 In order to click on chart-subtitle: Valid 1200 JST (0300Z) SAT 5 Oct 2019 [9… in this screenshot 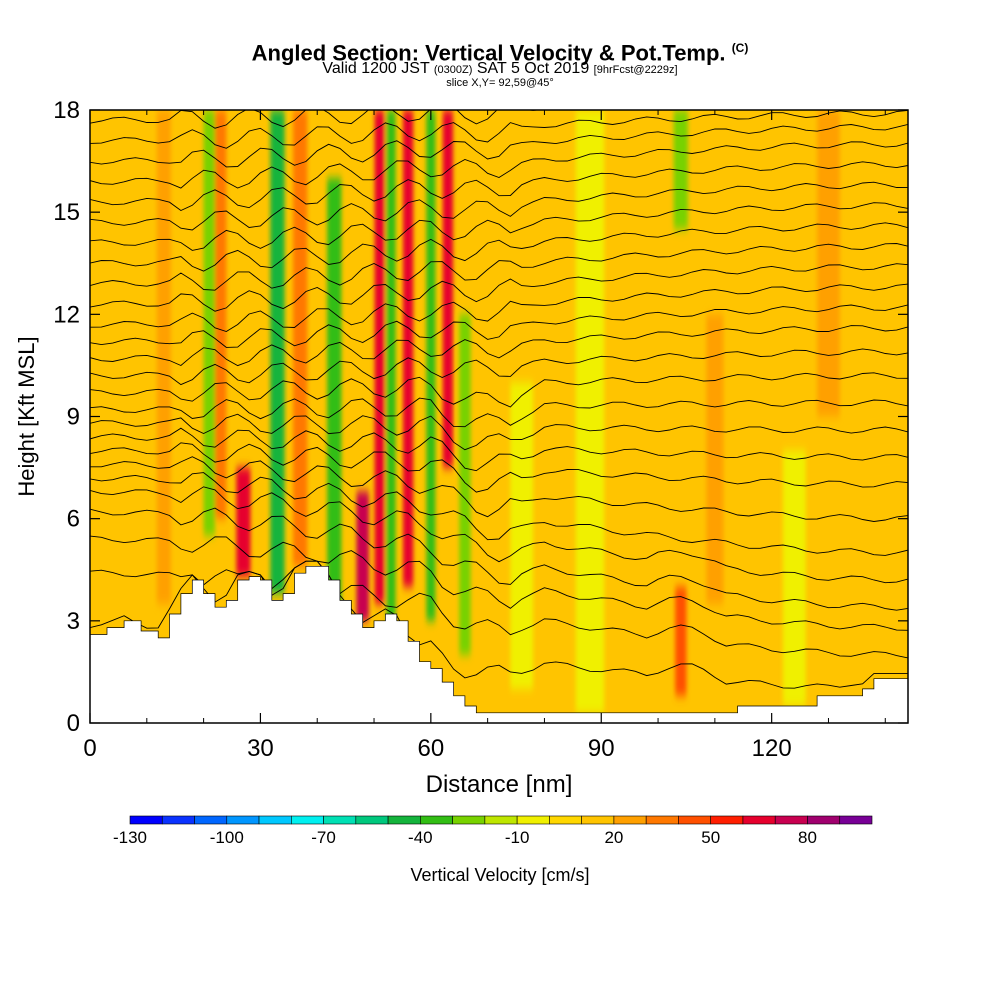, I will do `click(500, 69)`.